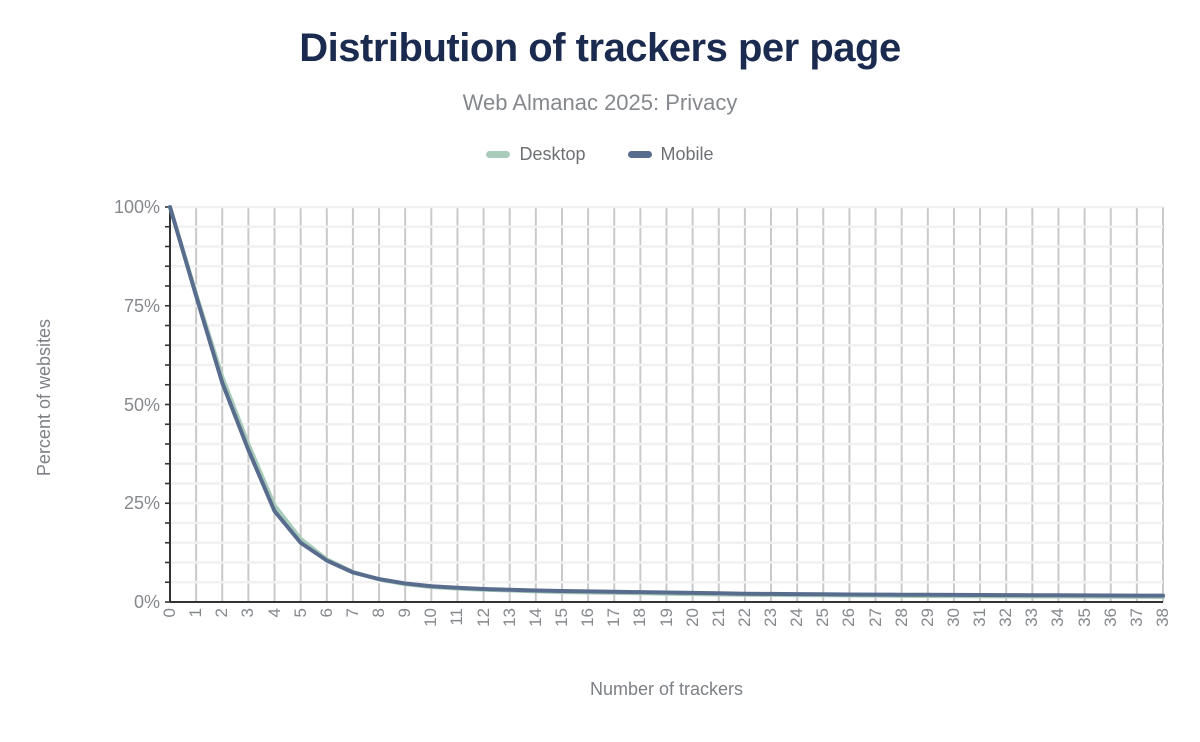 The width and height of the screenshot is (1200, 742). Describe the element at coordinates (248, 613) in the screenshot. I see `x-tick-label: 3` at that location.